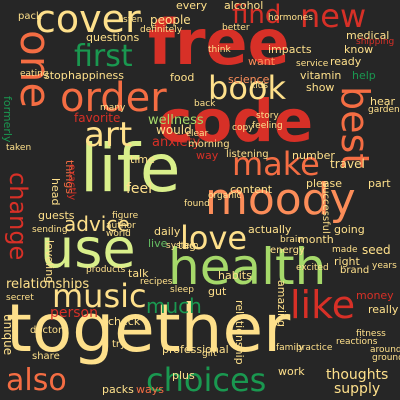 This screenshot has width=400, height=400. I want to click on word-think: think, so click(219, 50).